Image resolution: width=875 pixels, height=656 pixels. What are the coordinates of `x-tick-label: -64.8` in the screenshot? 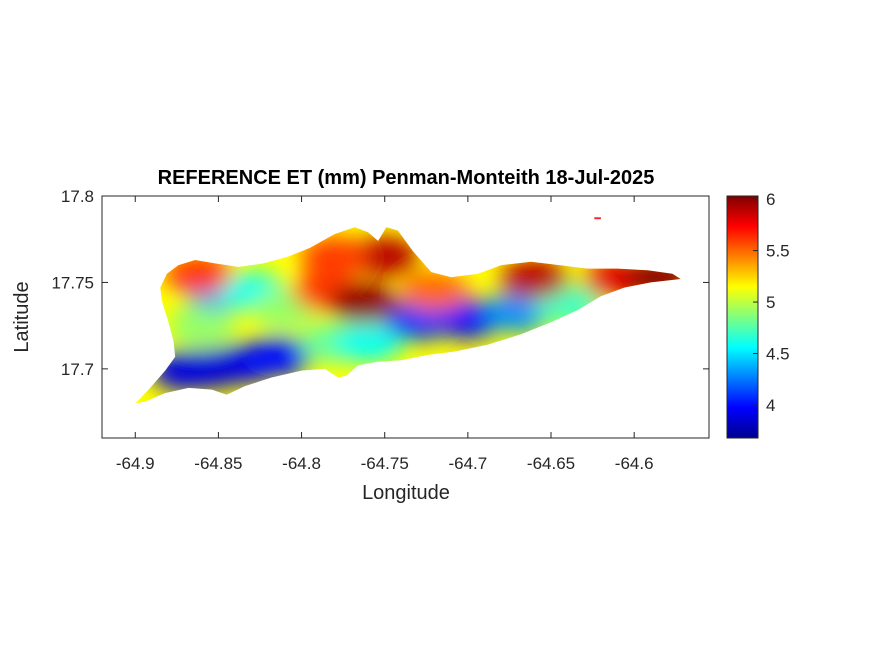 It's located at (301, 463).